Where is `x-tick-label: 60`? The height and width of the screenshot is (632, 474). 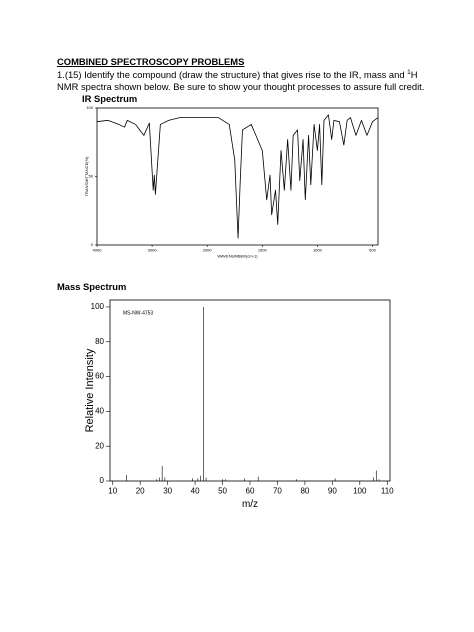 x-tick-label: 60 is located at coordinates (250, 491).